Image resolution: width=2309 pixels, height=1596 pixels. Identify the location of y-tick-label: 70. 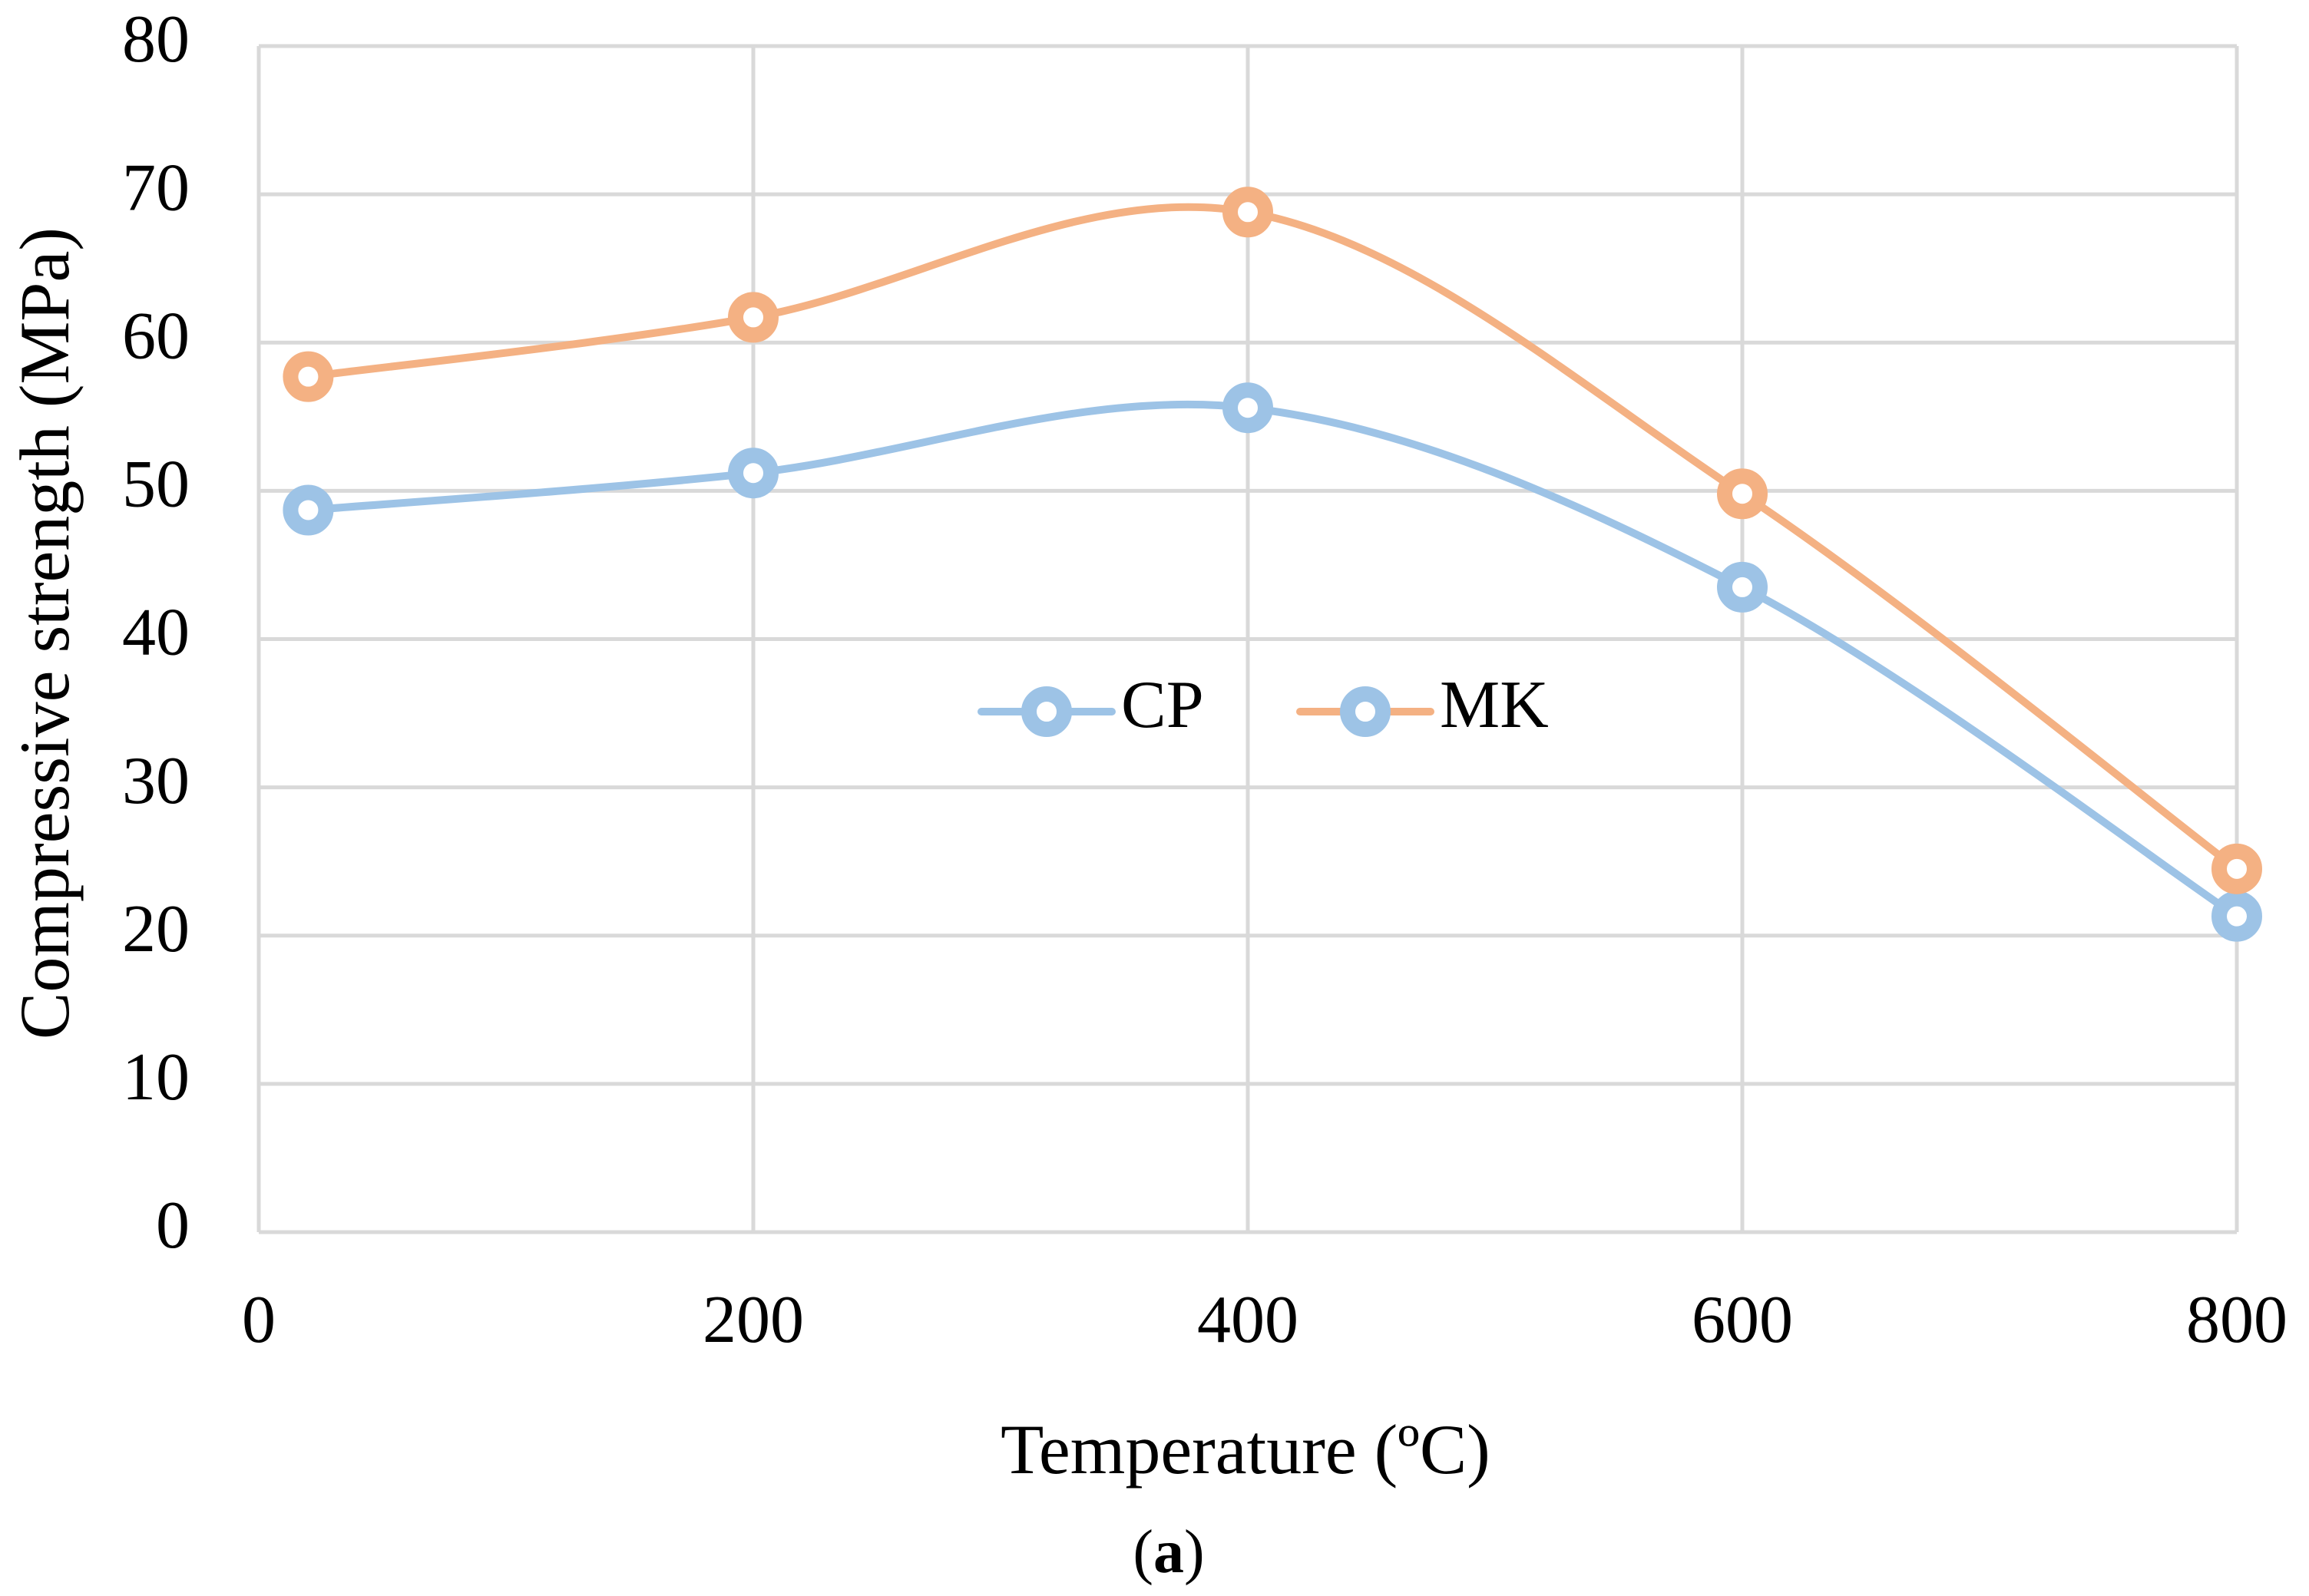
(156, 187).